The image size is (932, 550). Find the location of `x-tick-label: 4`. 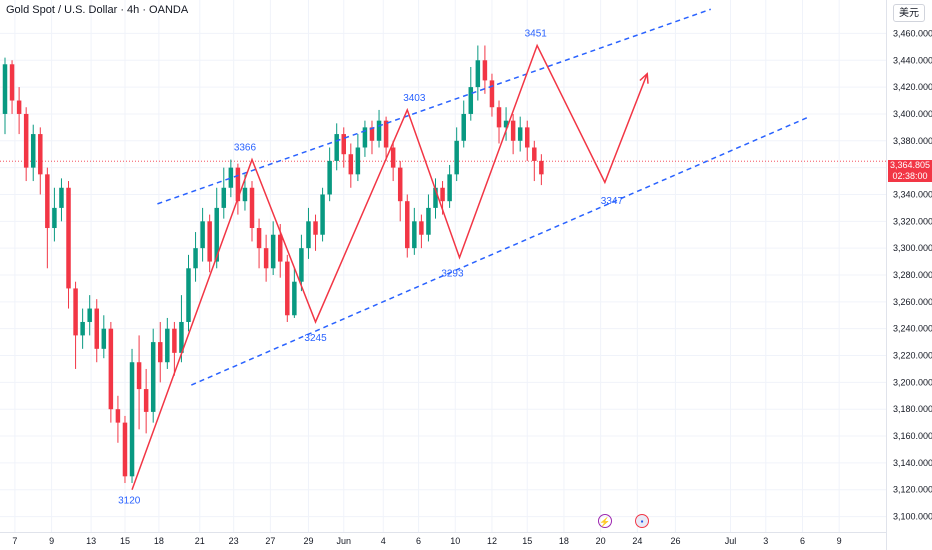

x-tick-label: 4 is located at coordinates (383, 541).